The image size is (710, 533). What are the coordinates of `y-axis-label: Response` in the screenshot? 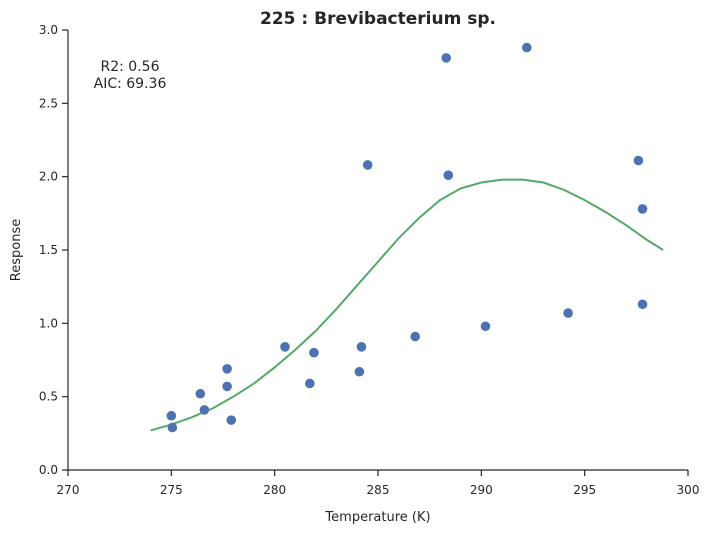 It's located at (16, 250).